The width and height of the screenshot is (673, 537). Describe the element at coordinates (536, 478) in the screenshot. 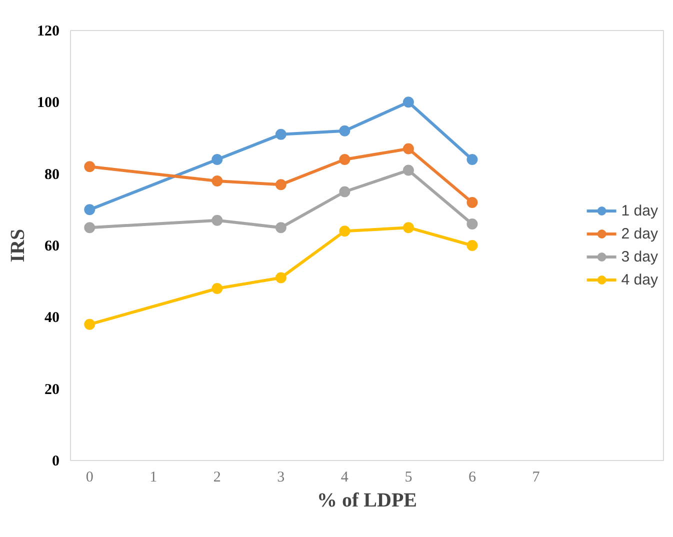

I see `x-tick-label: 7` at that location.